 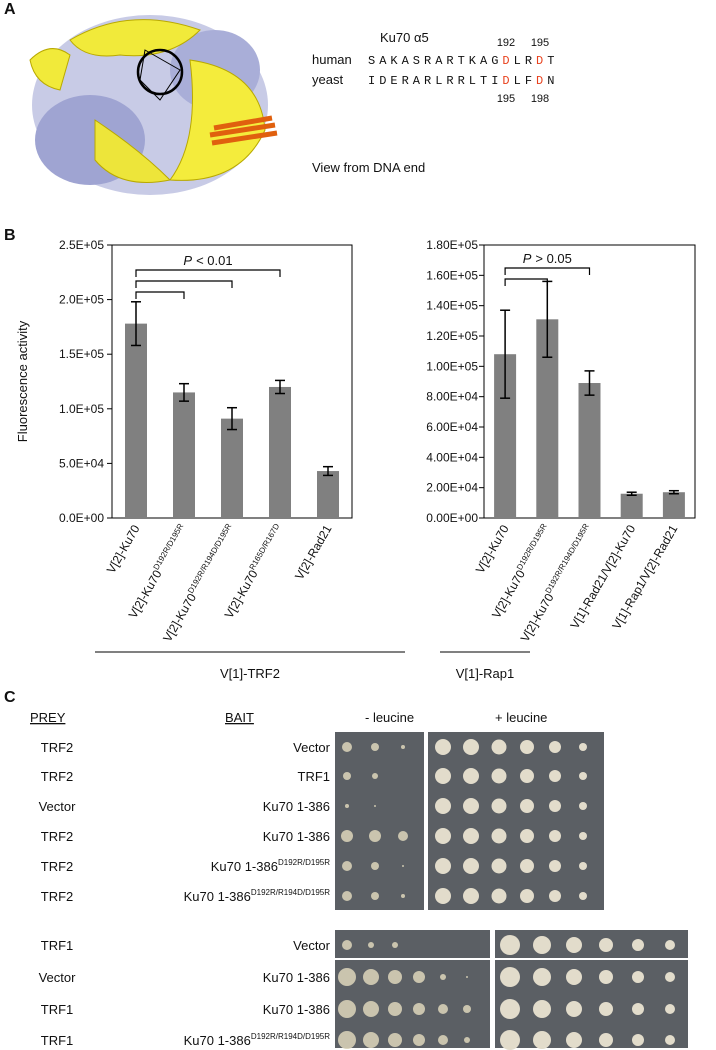 What do you see at coordinates (452, 275) in the screenshot?
I see `y-tick-label: 1.60E+05` at bounding box center [452, 275].